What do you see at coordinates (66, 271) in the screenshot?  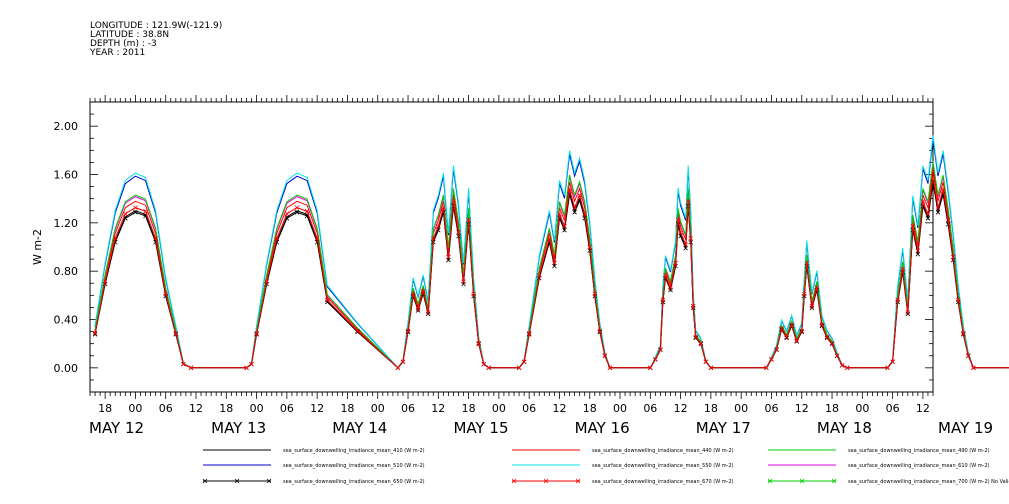 I see `y-tick-label: 0.80` at bounding box center [66, 271].